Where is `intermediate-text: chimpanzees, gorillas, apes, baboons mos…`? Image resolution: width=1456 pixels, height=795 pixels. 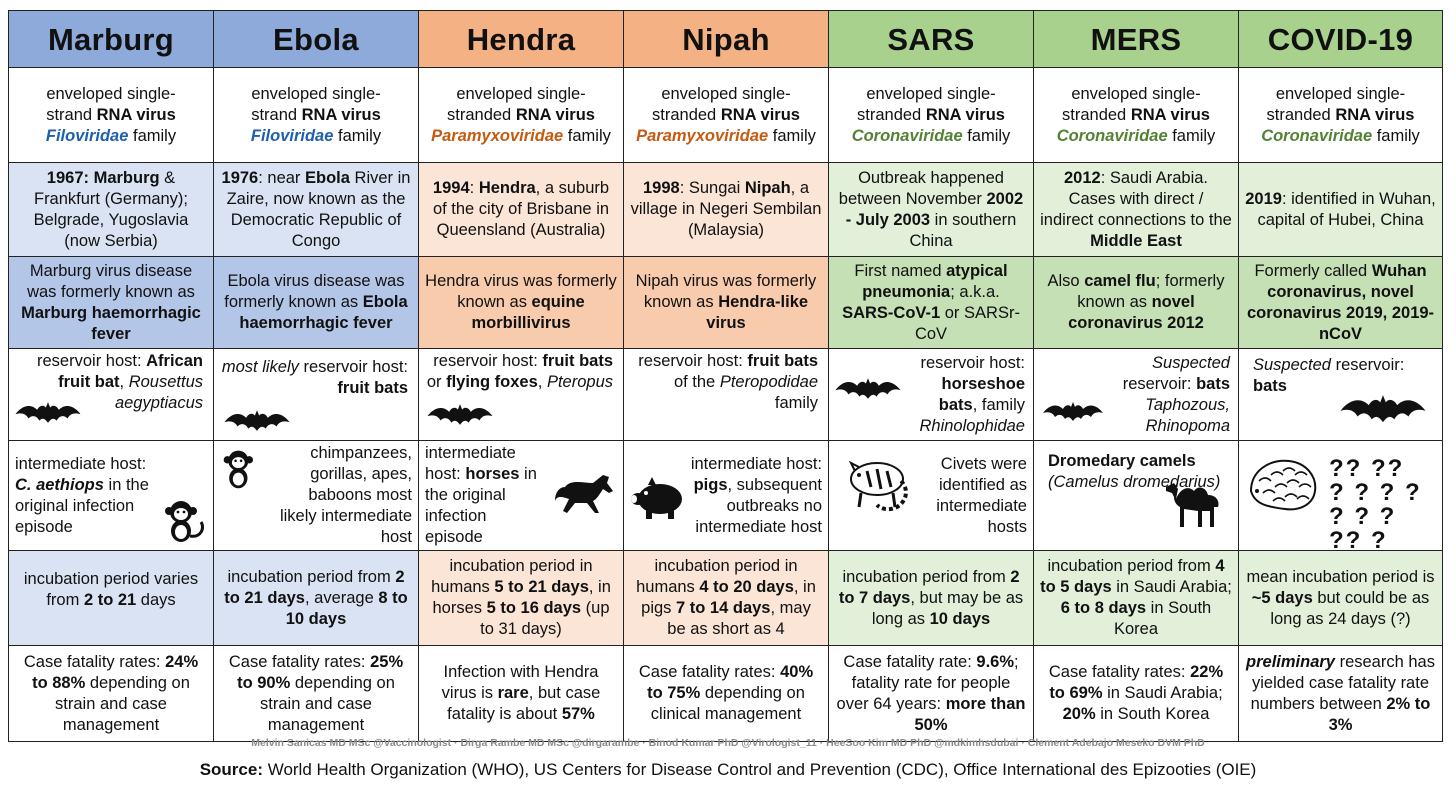 intermediate-text: chimpanzees, gorillas, apes, baboons mos… is located at coordinates (345, 495).